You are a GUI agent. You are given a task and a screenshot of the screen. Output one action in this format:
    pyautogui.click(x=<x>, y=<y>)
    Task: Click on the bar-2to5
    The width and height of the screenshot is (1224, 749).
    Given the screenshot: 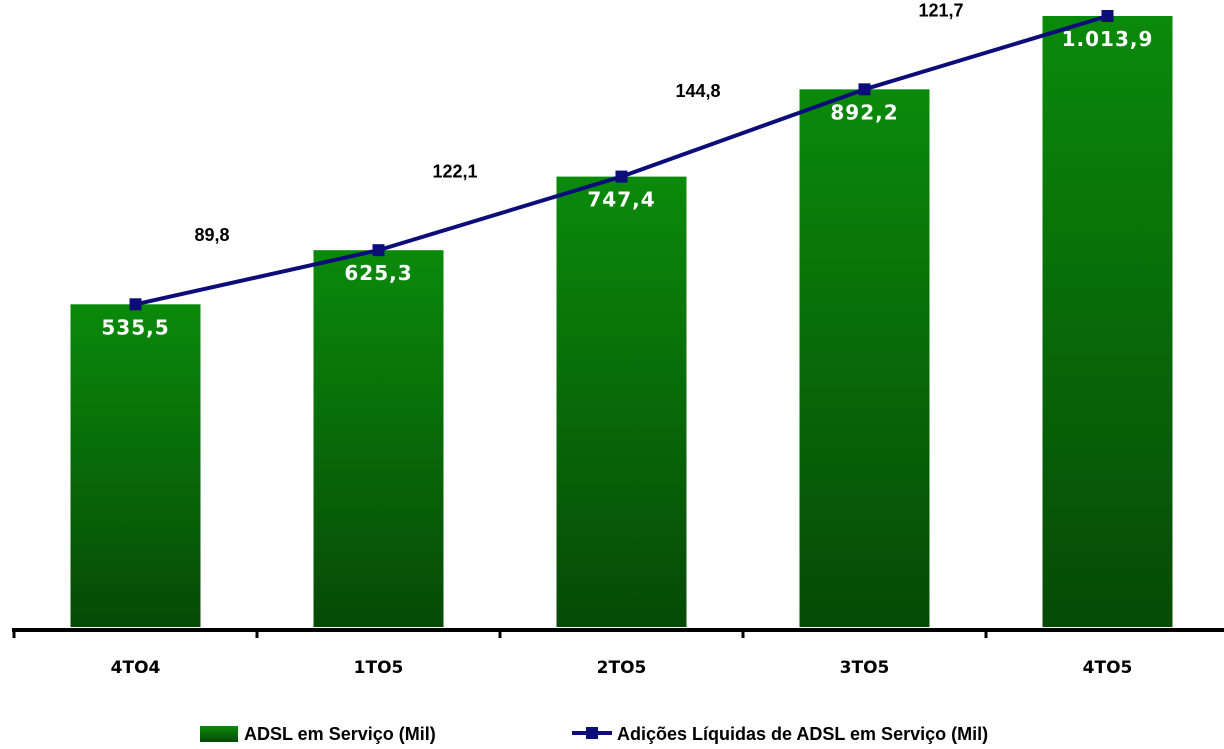 What is the action you would take?
    pyautogui.click(x=621, y=401)
    